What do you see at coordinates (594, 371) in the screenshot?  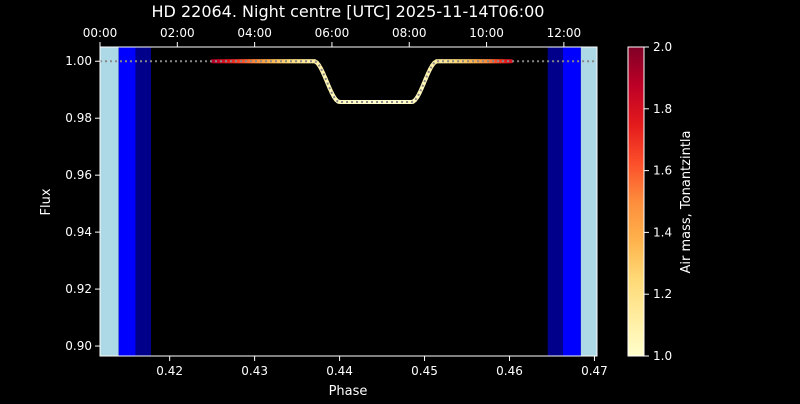 I see `x-tick-label: 0.47` at bounding box center [594, 371].